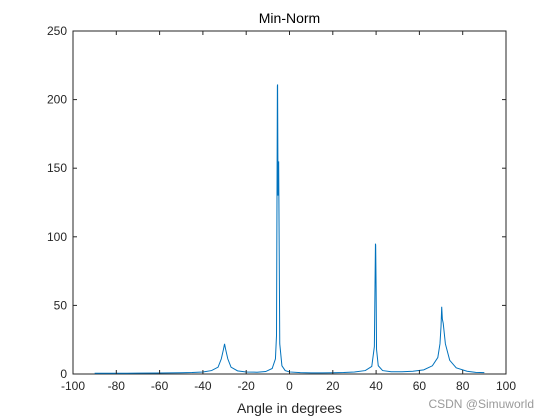 The width and height of the screenshot is (560, 420). I want to click on x-tick-label-0: -100, so click(73, 386).